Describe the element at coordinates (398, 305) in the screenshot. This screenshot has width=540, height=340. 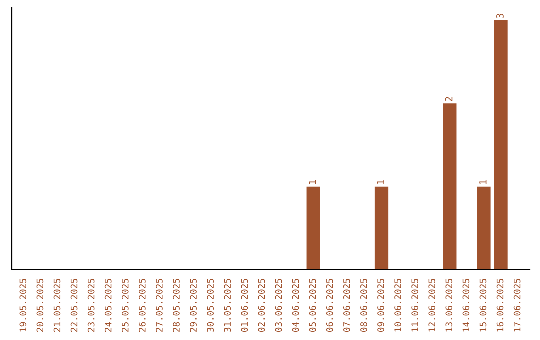
I see `x-tick-label: 10.06.2025` at that location.